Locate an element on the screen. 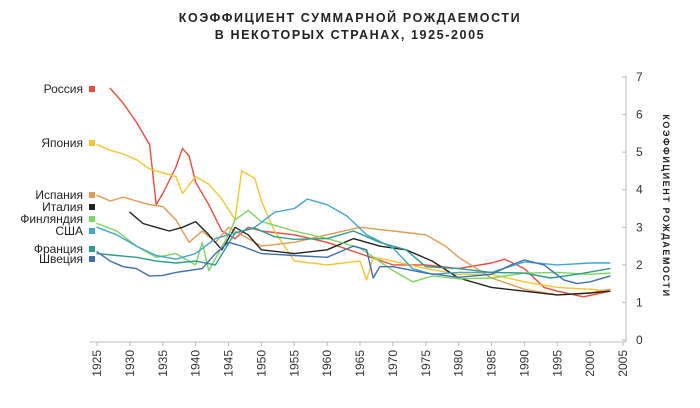 This screenshot has height=408, width=700. y-tick-label: 7 is located at coordinates (639, 77).